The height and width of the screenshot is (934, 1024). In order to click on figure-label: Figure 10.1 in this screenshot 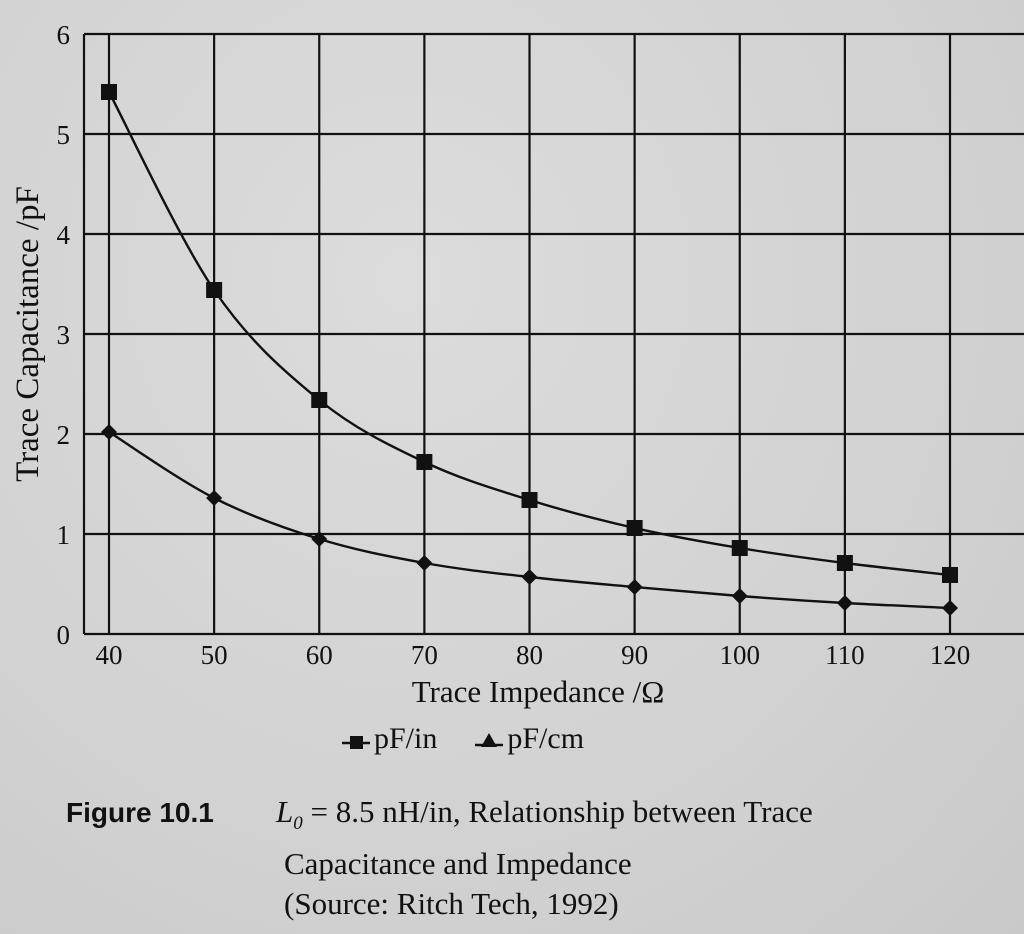, I will do `click(140, 812)`.